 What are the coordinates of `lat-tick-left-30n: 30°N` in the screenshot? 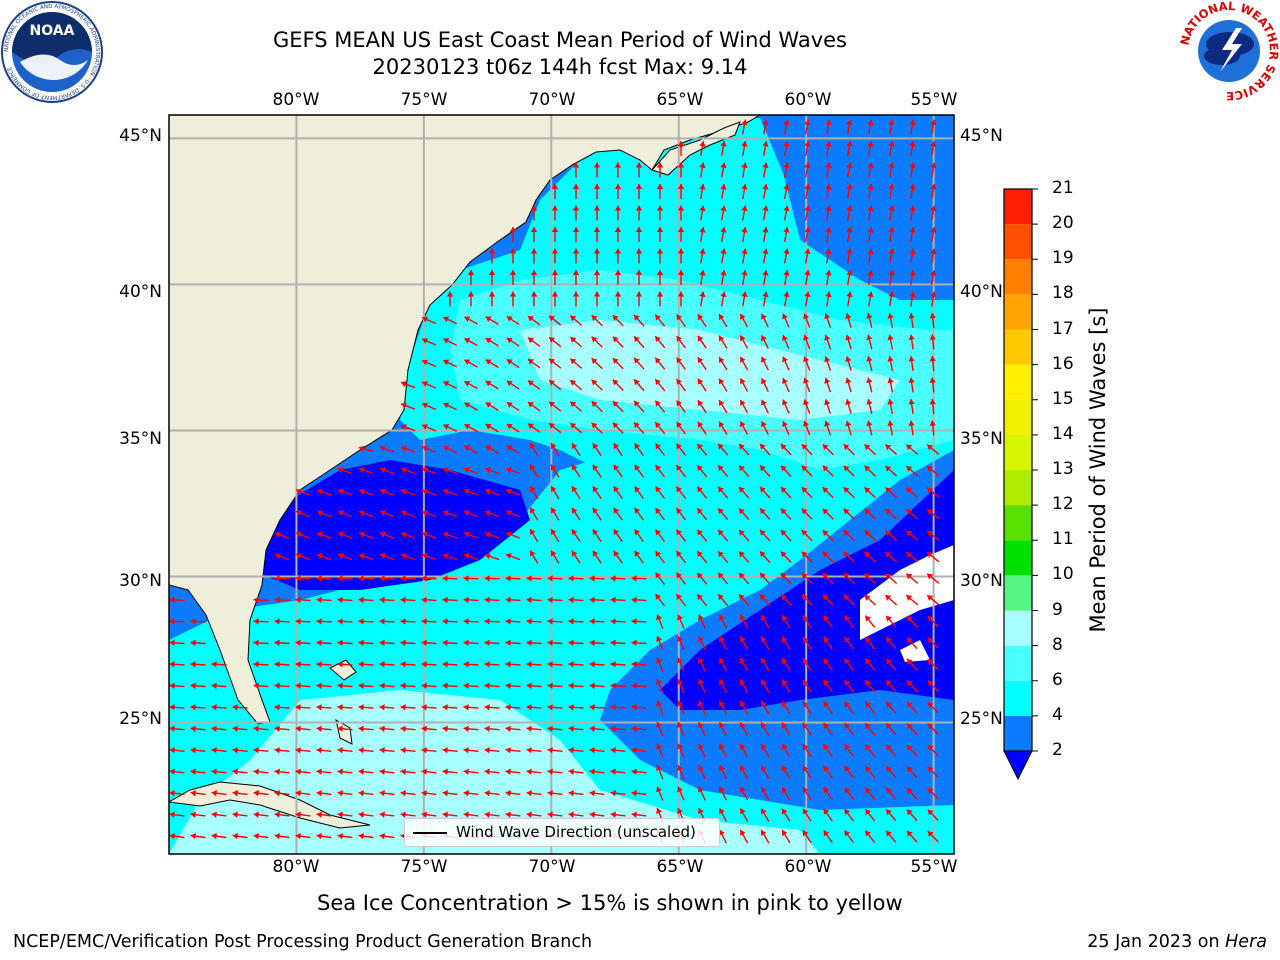 It's located at (140, 581).